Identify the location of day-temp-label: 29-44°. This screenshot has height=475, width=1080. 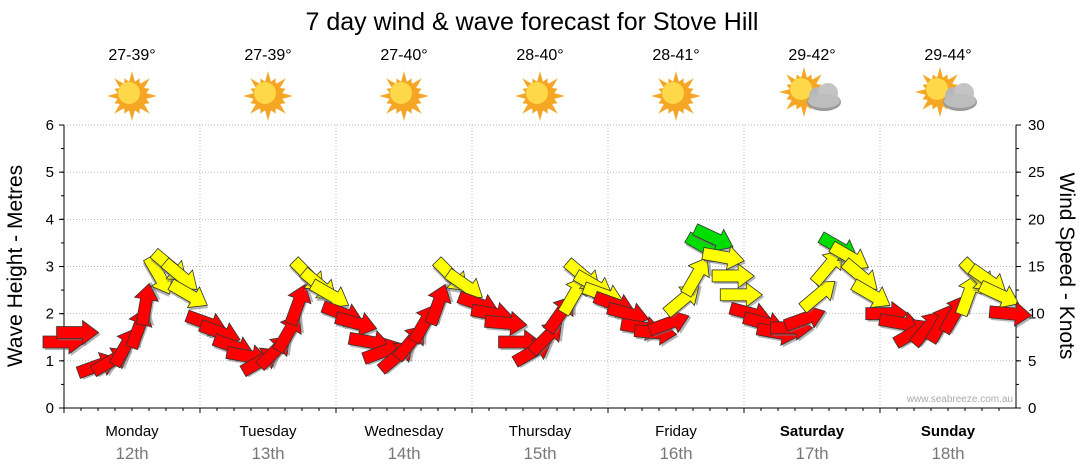
(947, 55).